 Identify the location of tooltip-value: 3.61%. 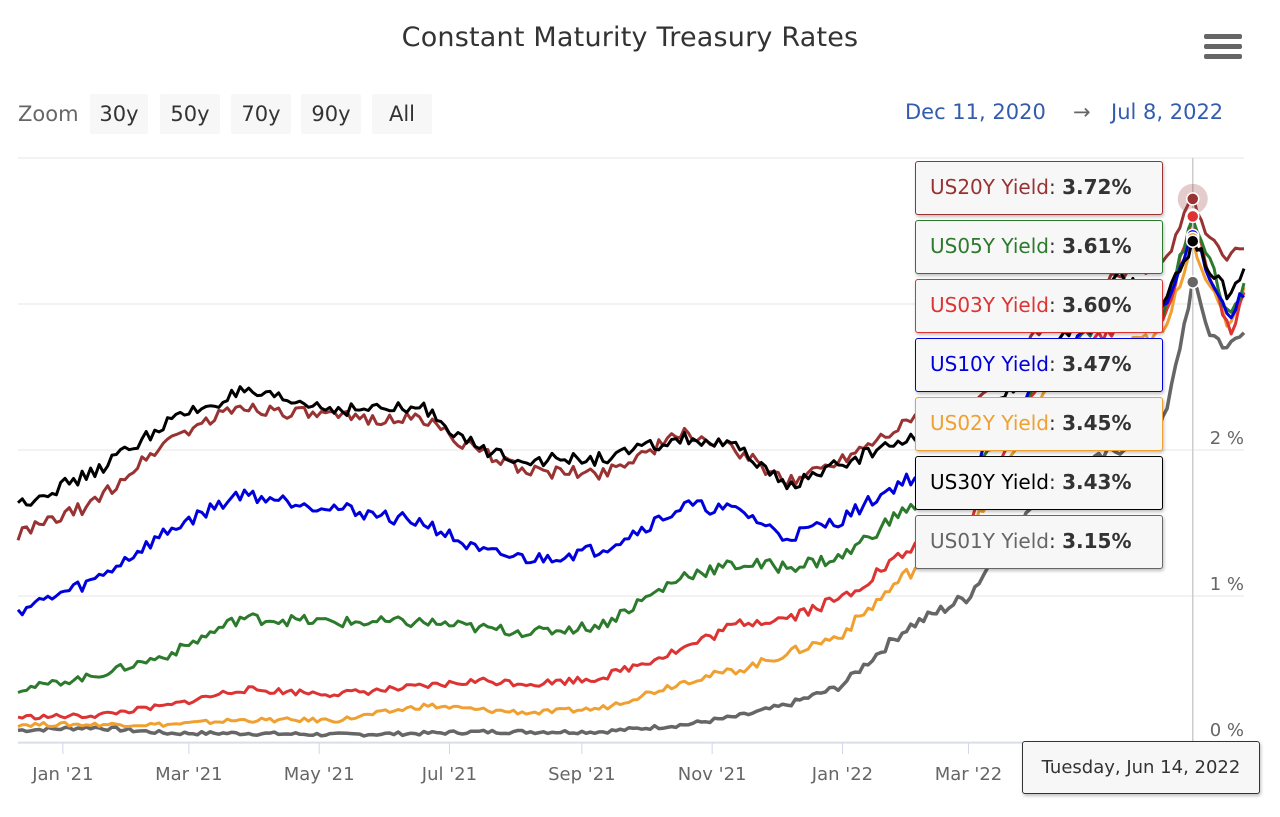
(1097, 246).